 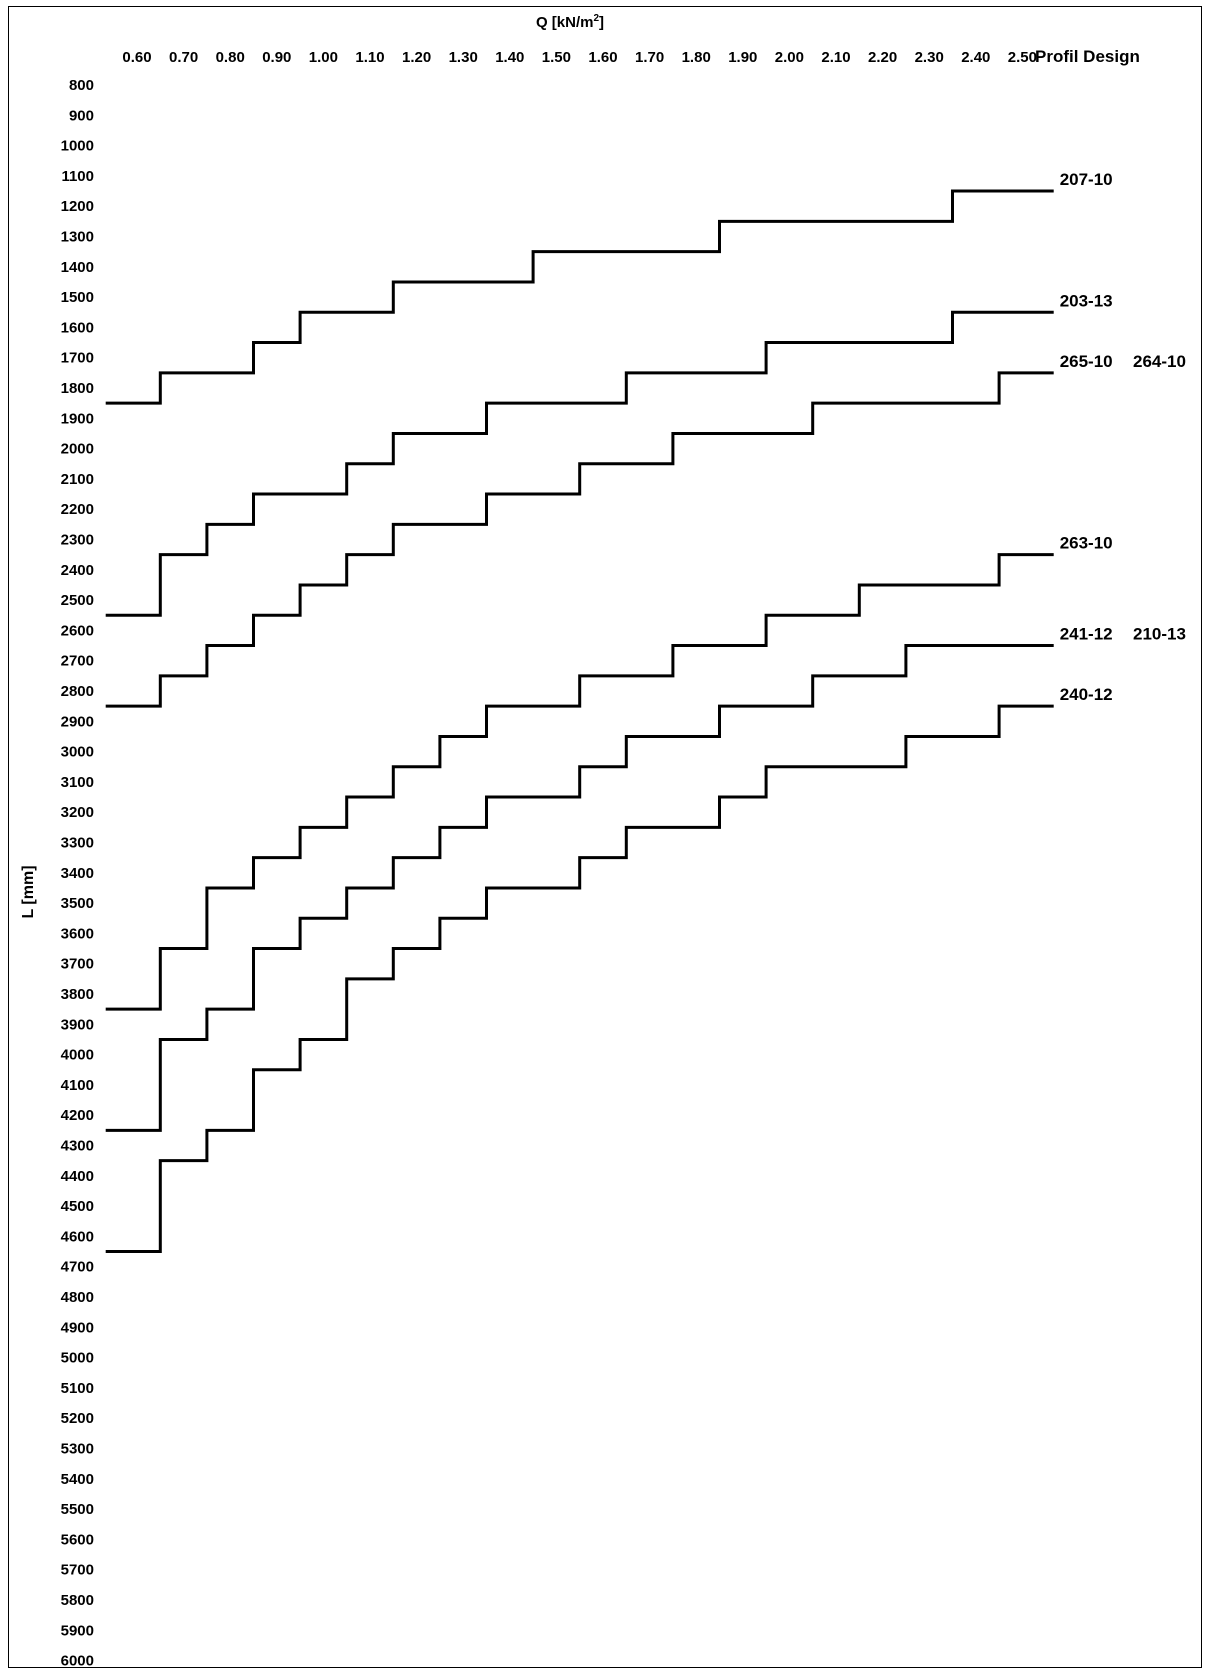 What do you see at coordinates (77, 570) in the screenshot?
I see `y-tick-label: 2400` at bounding box center [77, 570].